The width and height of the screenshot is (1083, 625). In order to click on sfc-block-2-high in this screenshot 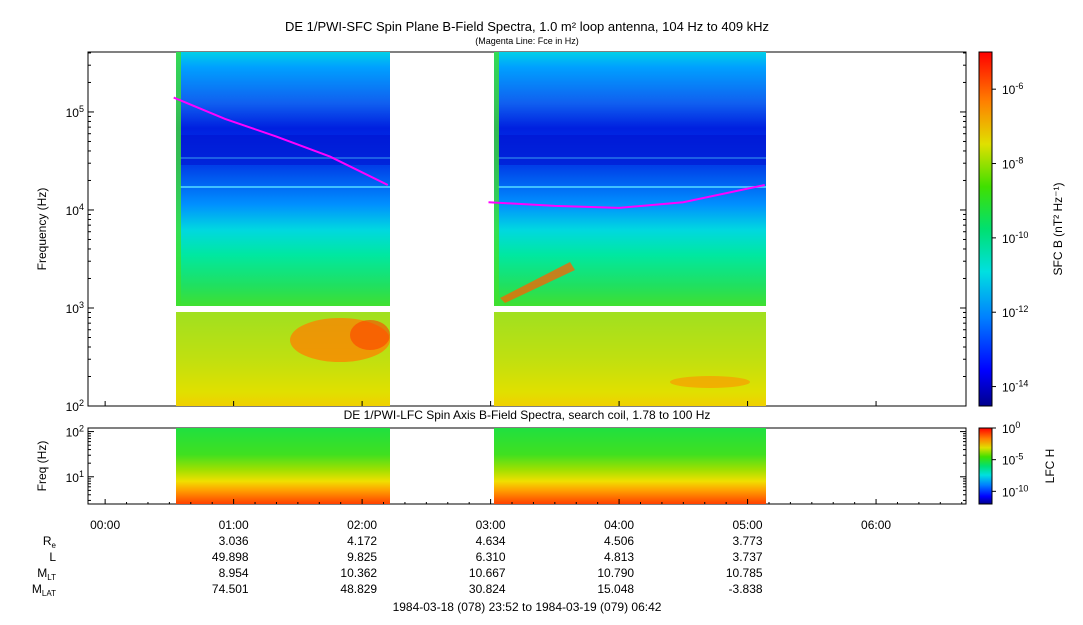, I will do `click(630, 179)`.